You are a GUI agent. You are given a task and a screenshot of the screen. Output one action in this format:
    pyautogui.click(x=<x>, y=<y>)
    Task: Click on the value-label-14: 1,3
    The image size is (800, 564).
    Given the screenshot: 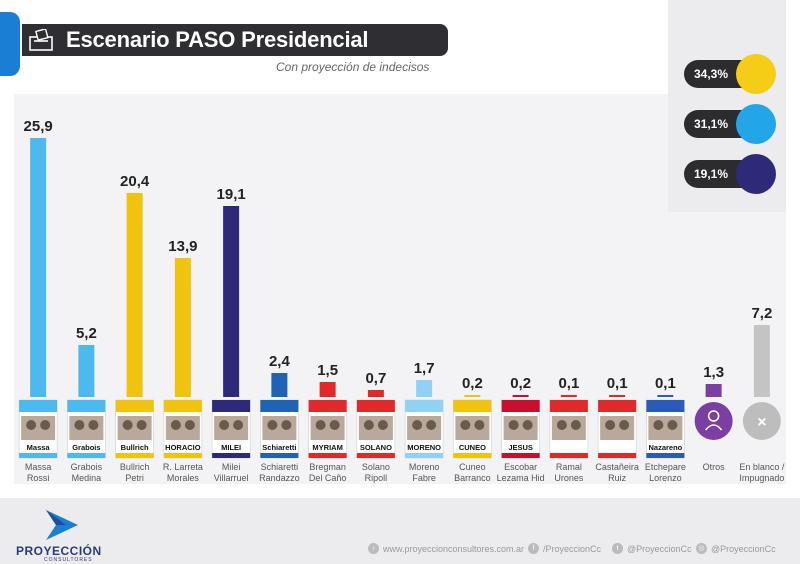 What is the action you would take?
    pyautogui.click(x=713, y=372)
    